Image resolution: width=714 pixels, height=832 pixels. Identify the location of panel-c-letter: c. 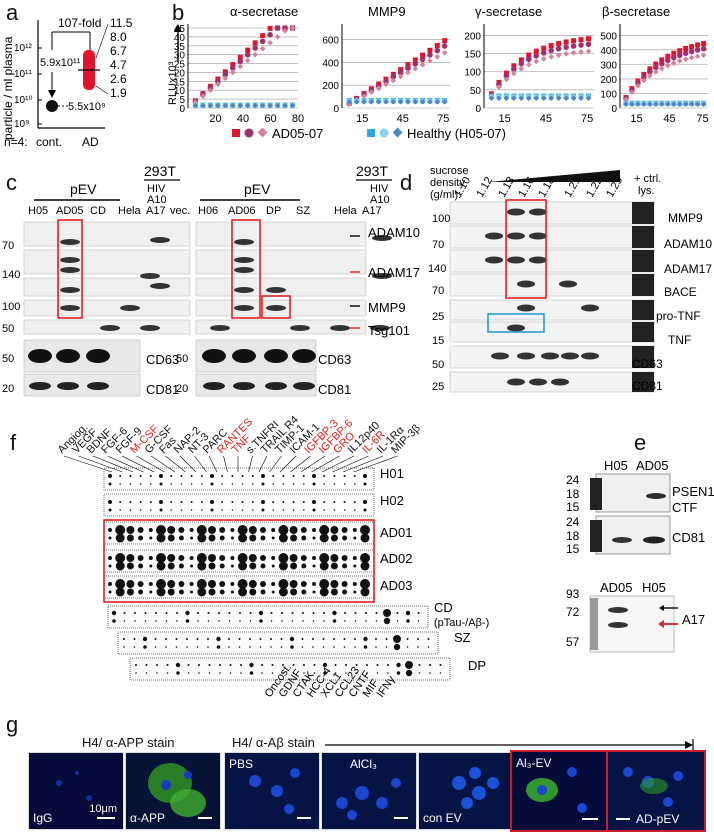
(11, 182).